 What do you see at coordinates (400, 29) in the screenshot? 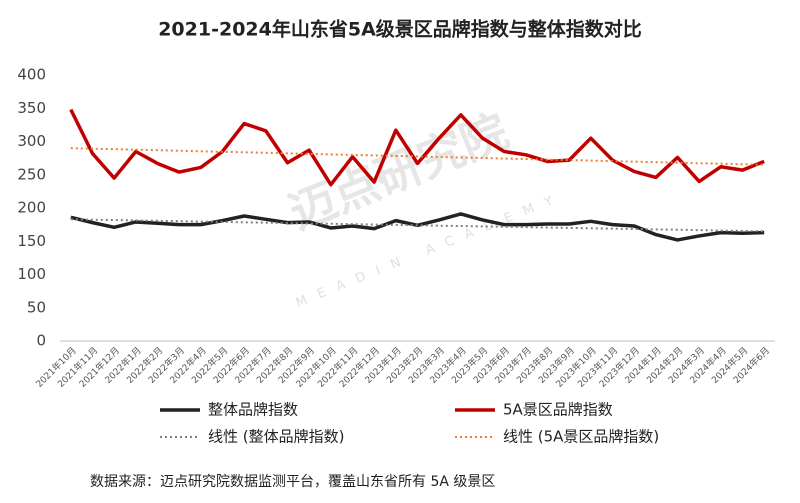
I see `chart-title: 2021-2024年山东省5A级景区品牌指数与整体指数对比` at bounding box center [400, 29].